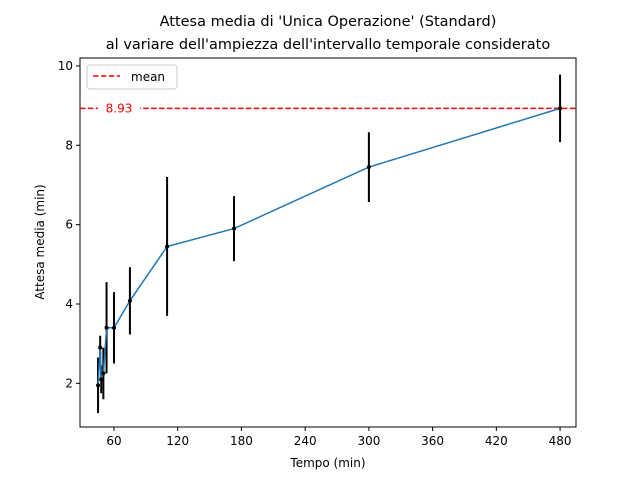  Describe the element at coordinates (241, 441) in the screenshot. I see `x-tick-label: 180` at that location.